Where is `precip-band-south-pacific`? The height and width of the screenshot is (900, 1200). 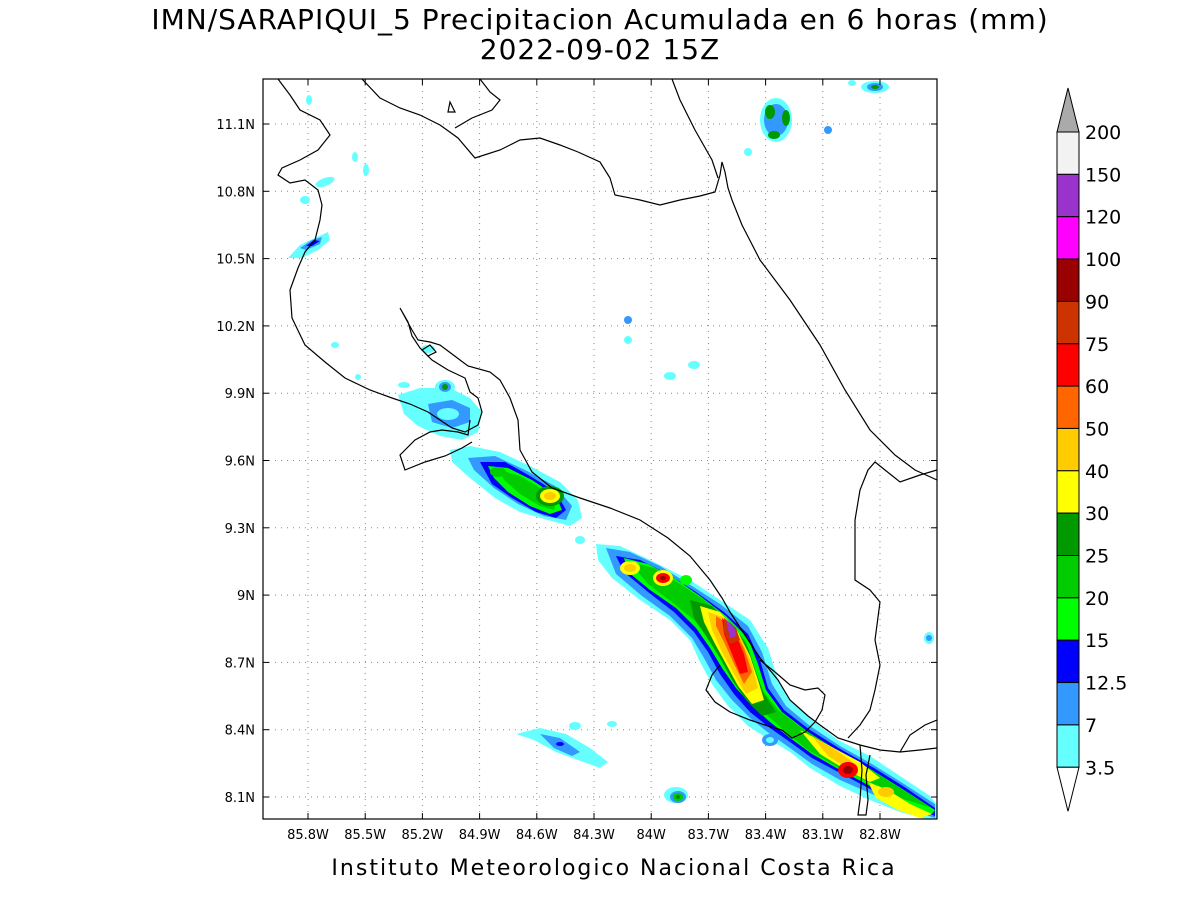
precip-band-south-pacific is located at coordinates (766, 681).